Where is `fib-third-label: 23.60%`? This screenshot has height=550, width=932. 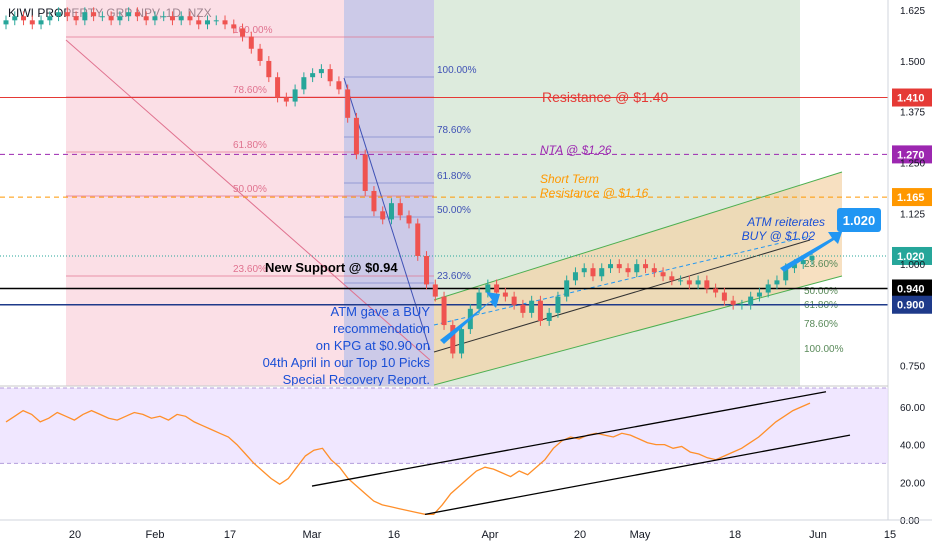 fib-third-label: 23.60% is located at coordinates (821, 264).